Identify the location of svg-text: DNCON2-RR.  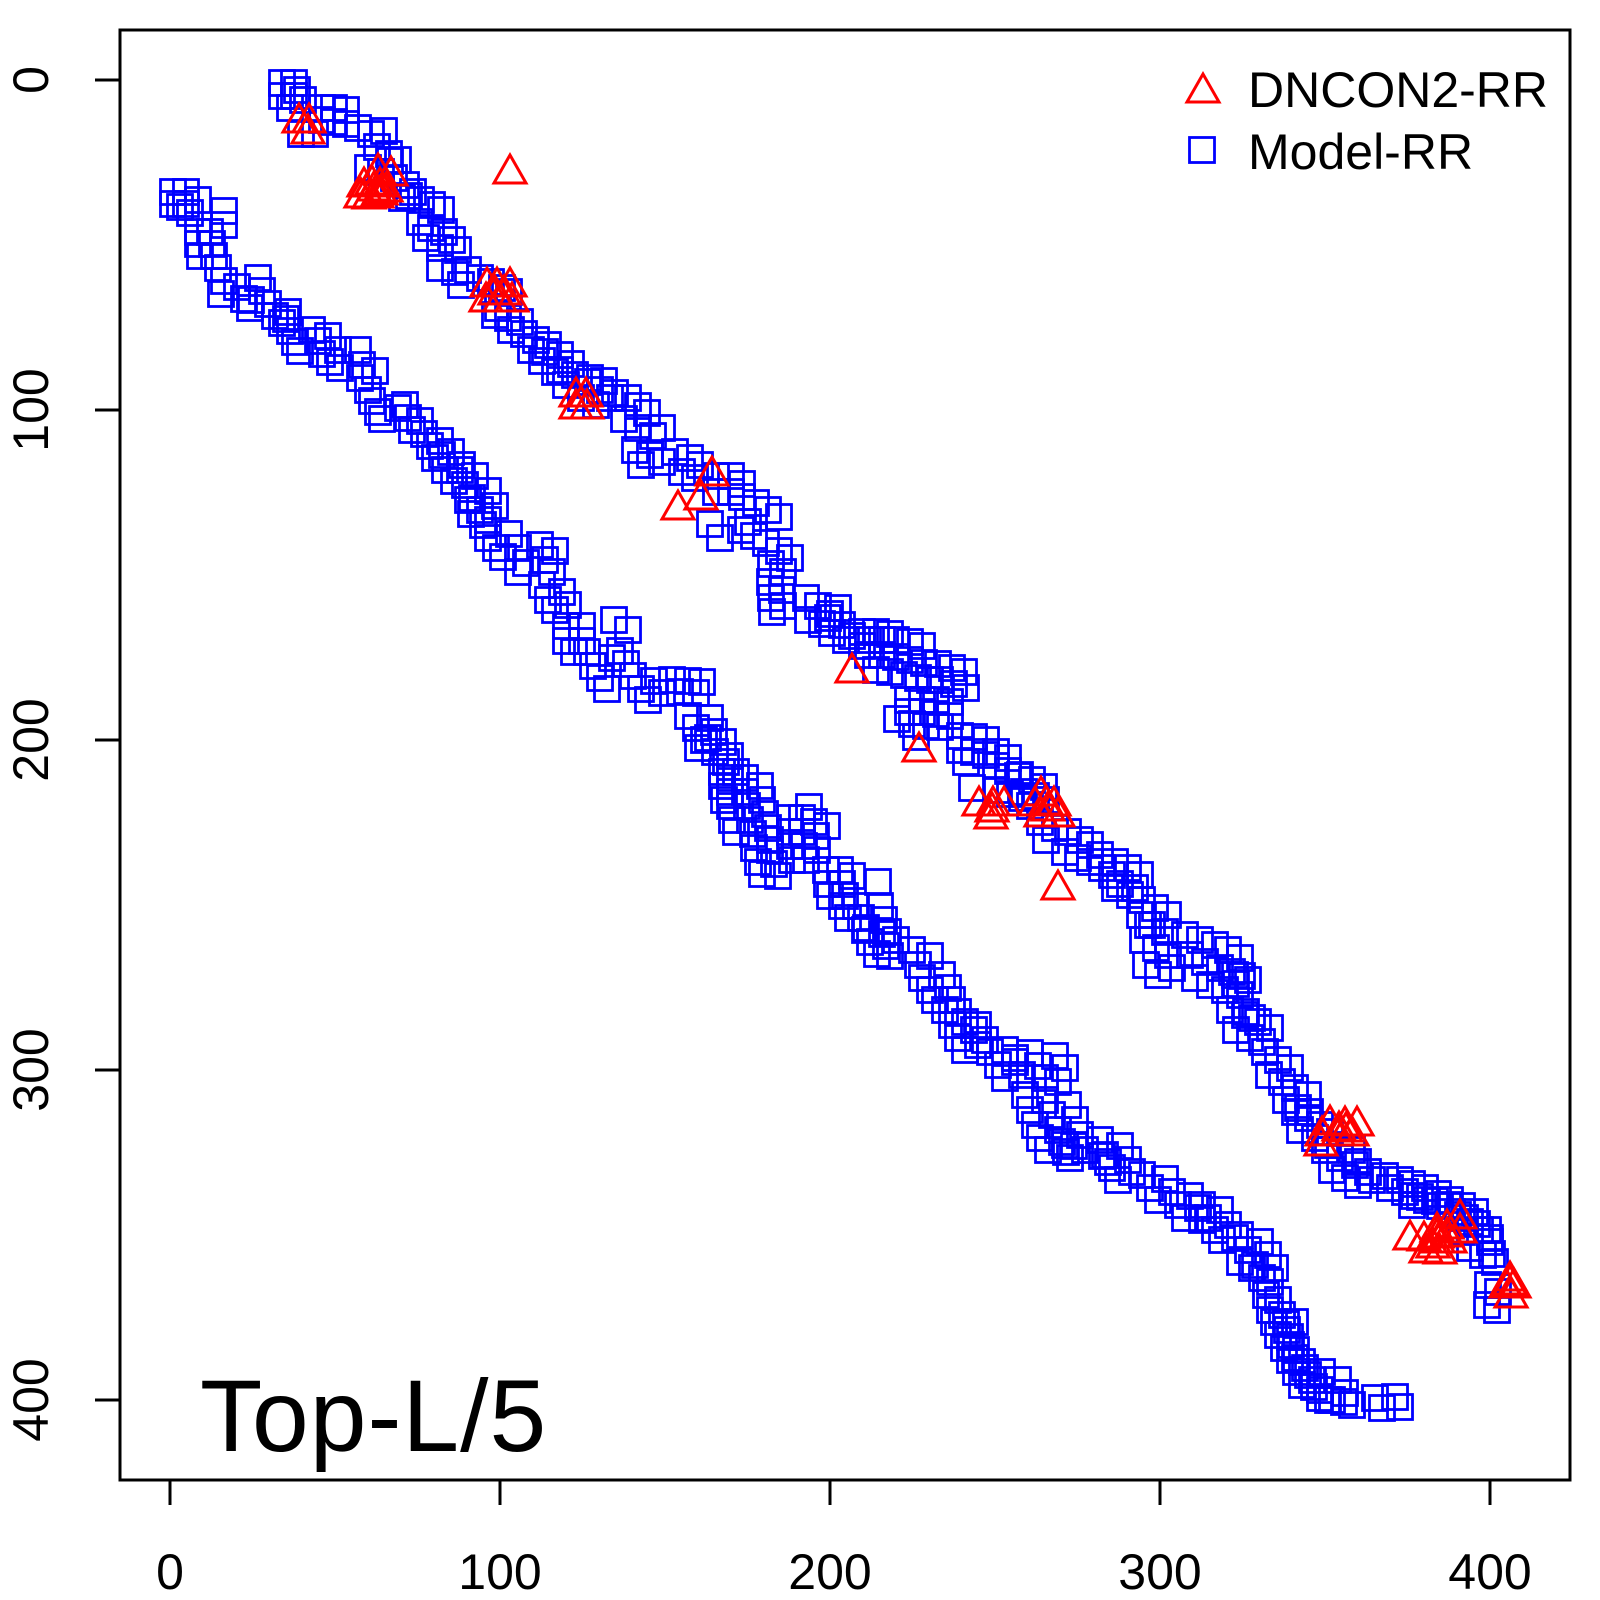
(1398, 90).